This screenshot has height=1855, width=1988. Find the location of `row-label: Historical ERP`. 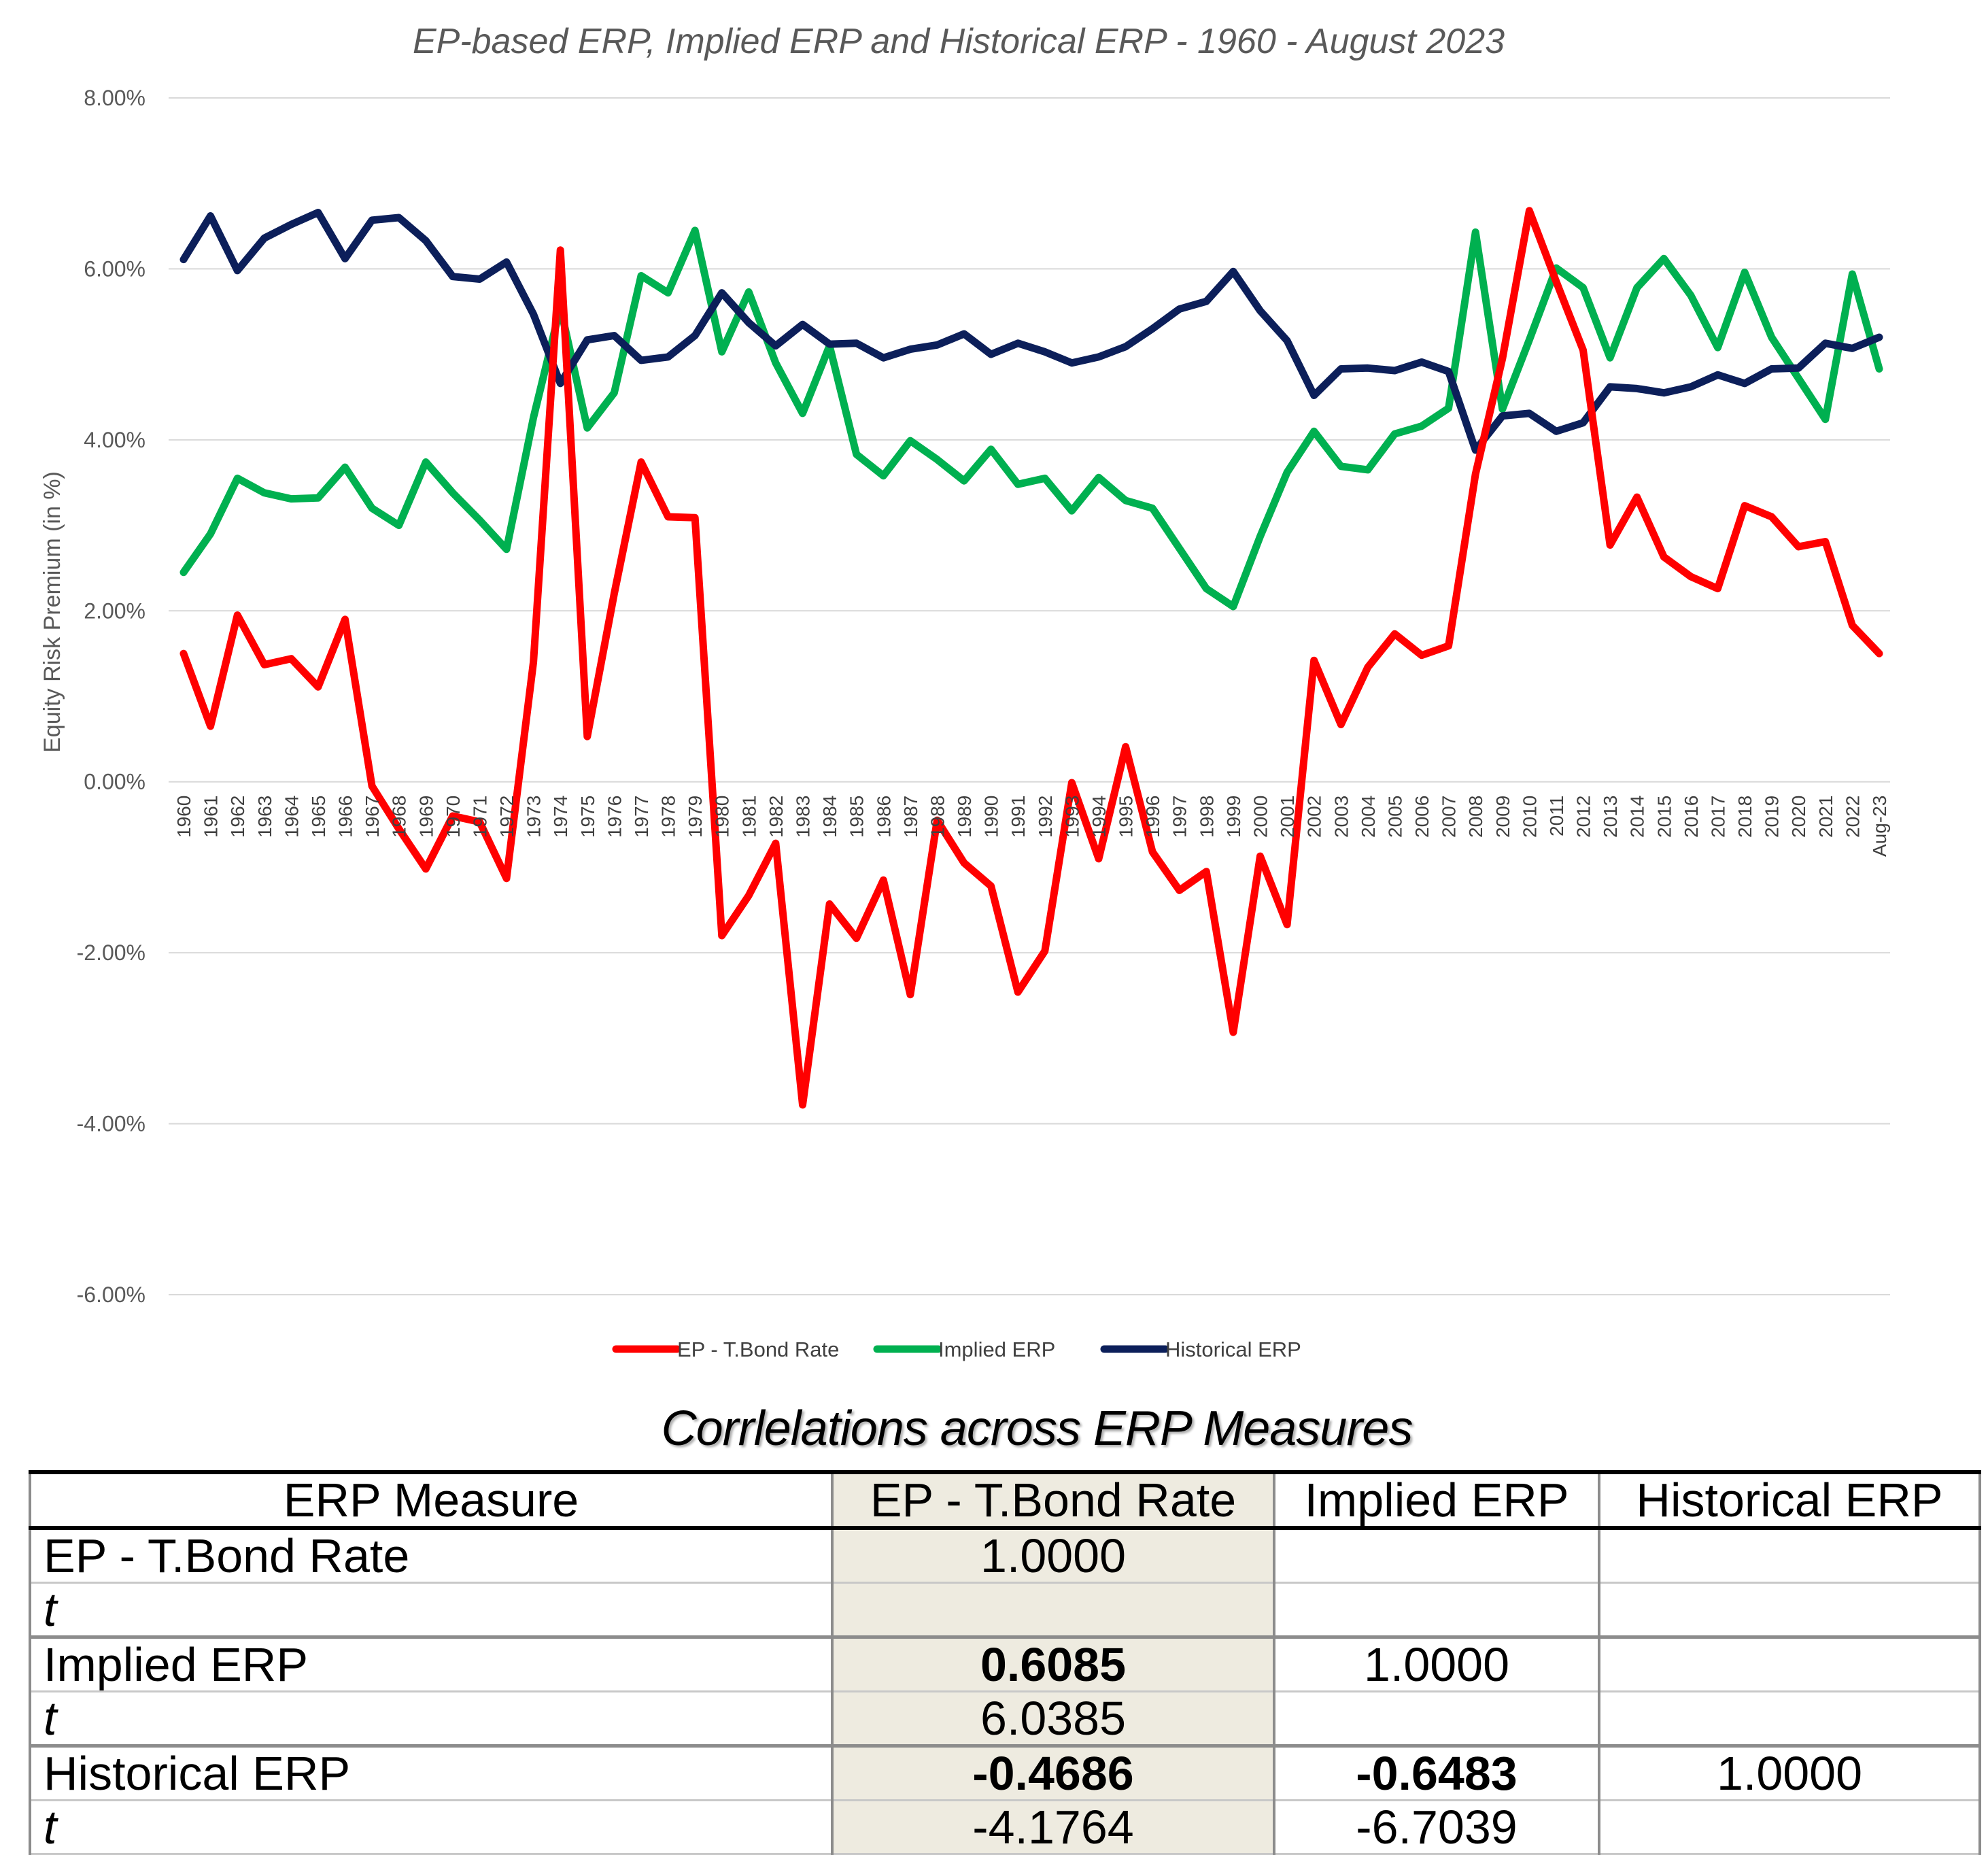

row-label: Historical ERP is located at coordinates (431, 1773).